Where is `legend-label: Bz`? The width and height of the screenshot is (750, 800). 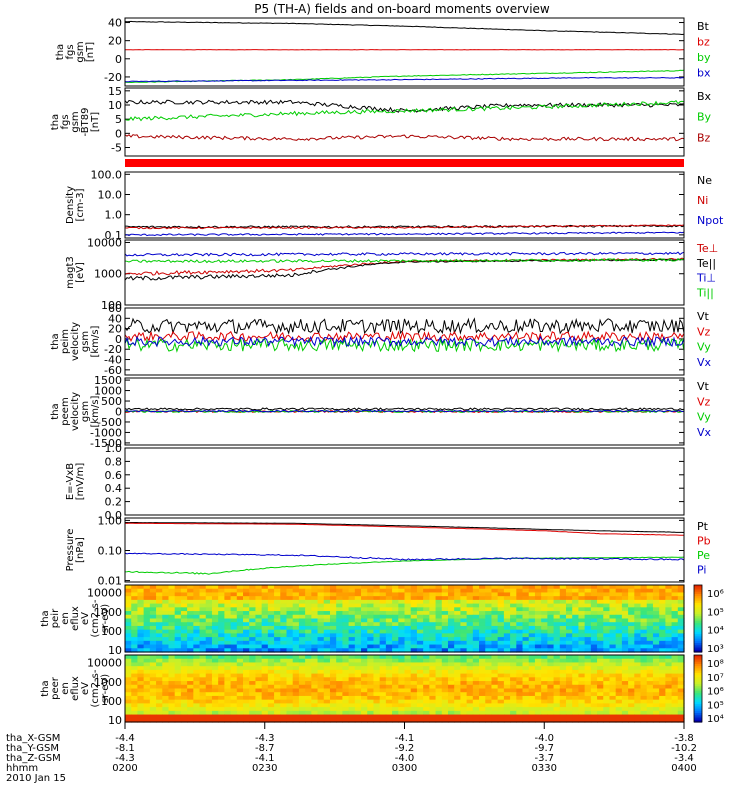
legend-label: Bz is located at coordinates (704, 137).